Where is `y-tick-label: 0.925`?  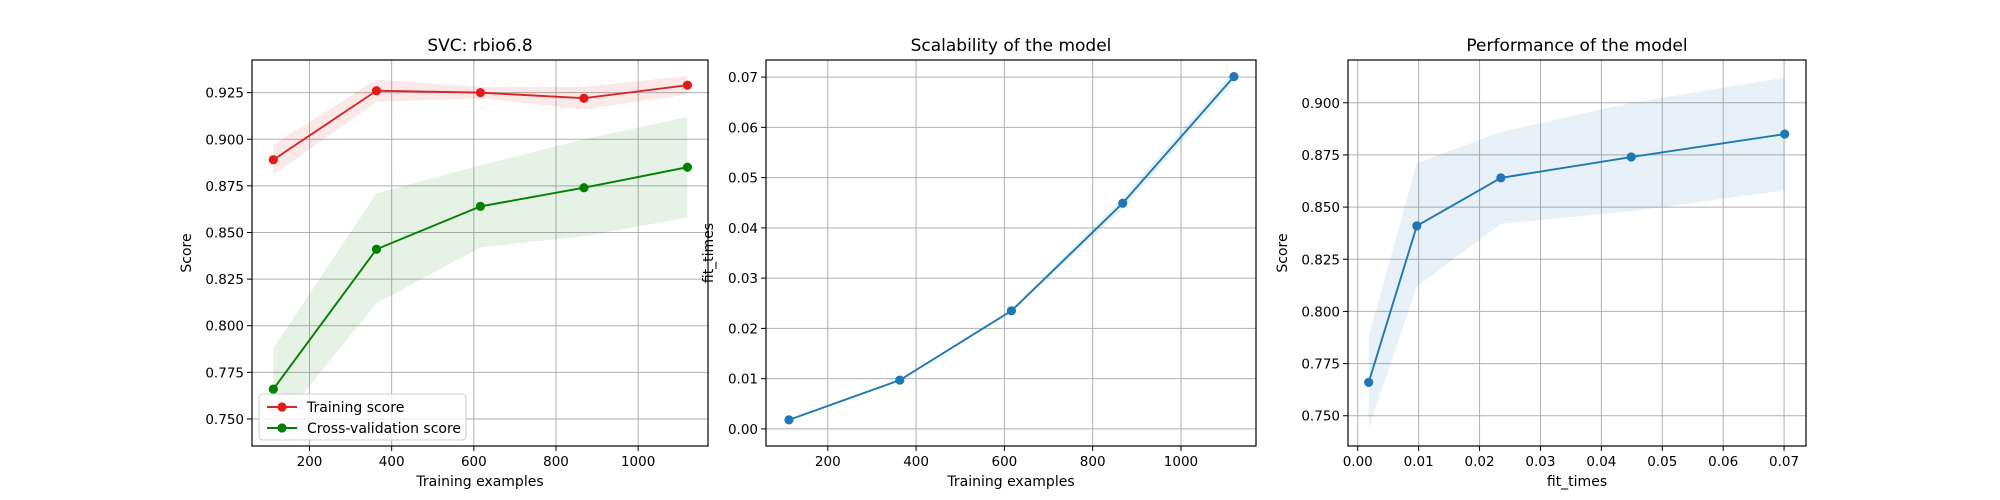 y-tick-label: 0.925 is located at coordinates (224, 94).